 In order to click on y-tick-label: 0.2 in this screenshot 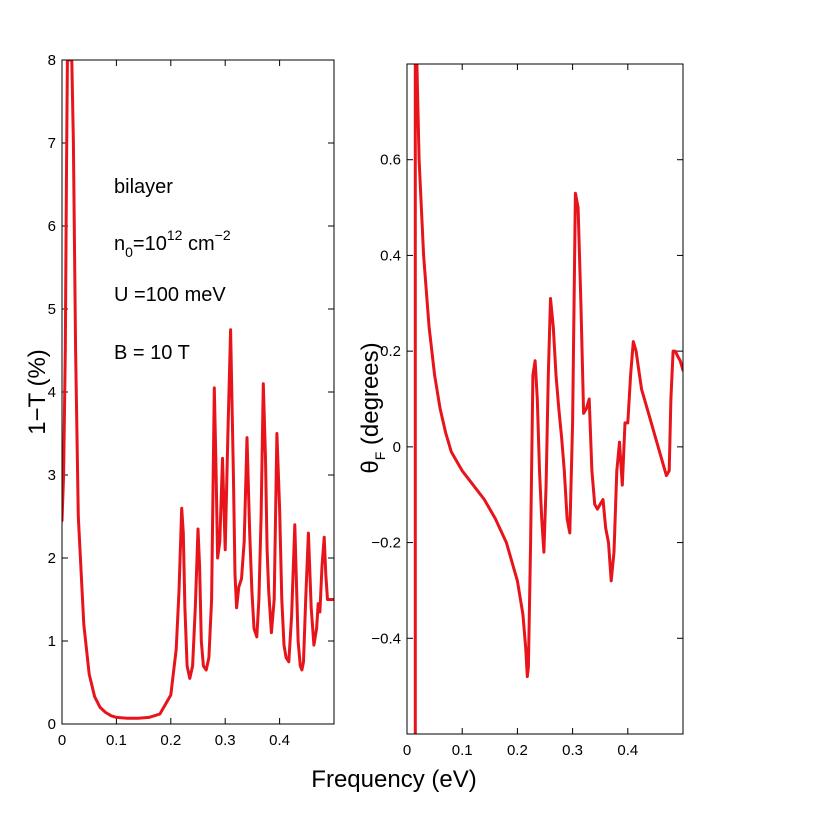, I will do `click(390, 351)`.